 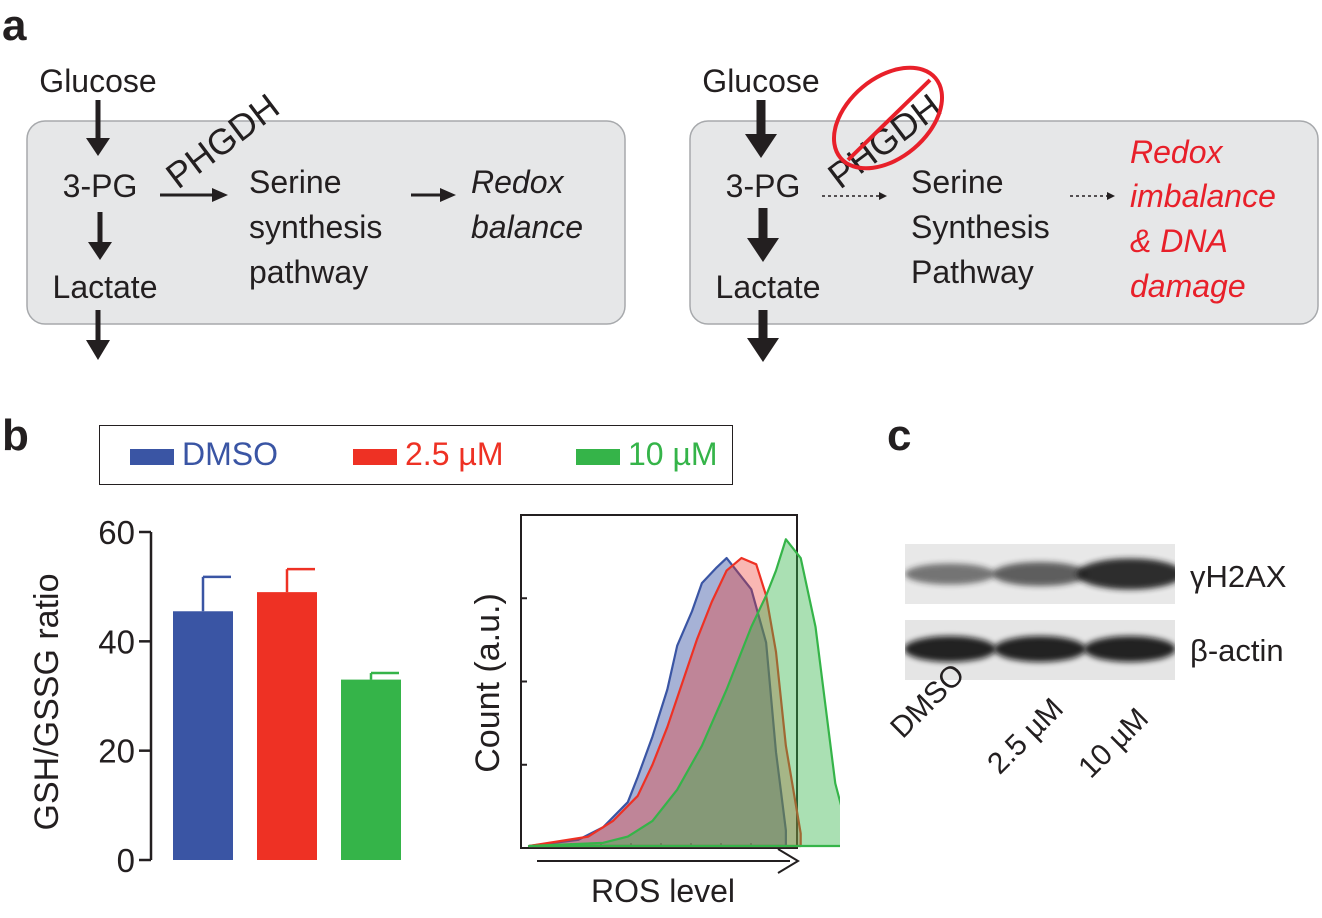 What do you see at coordinates (15, 435) in the screenshot?
I see `panel-label-b: b` at bounding box center [15, 435].